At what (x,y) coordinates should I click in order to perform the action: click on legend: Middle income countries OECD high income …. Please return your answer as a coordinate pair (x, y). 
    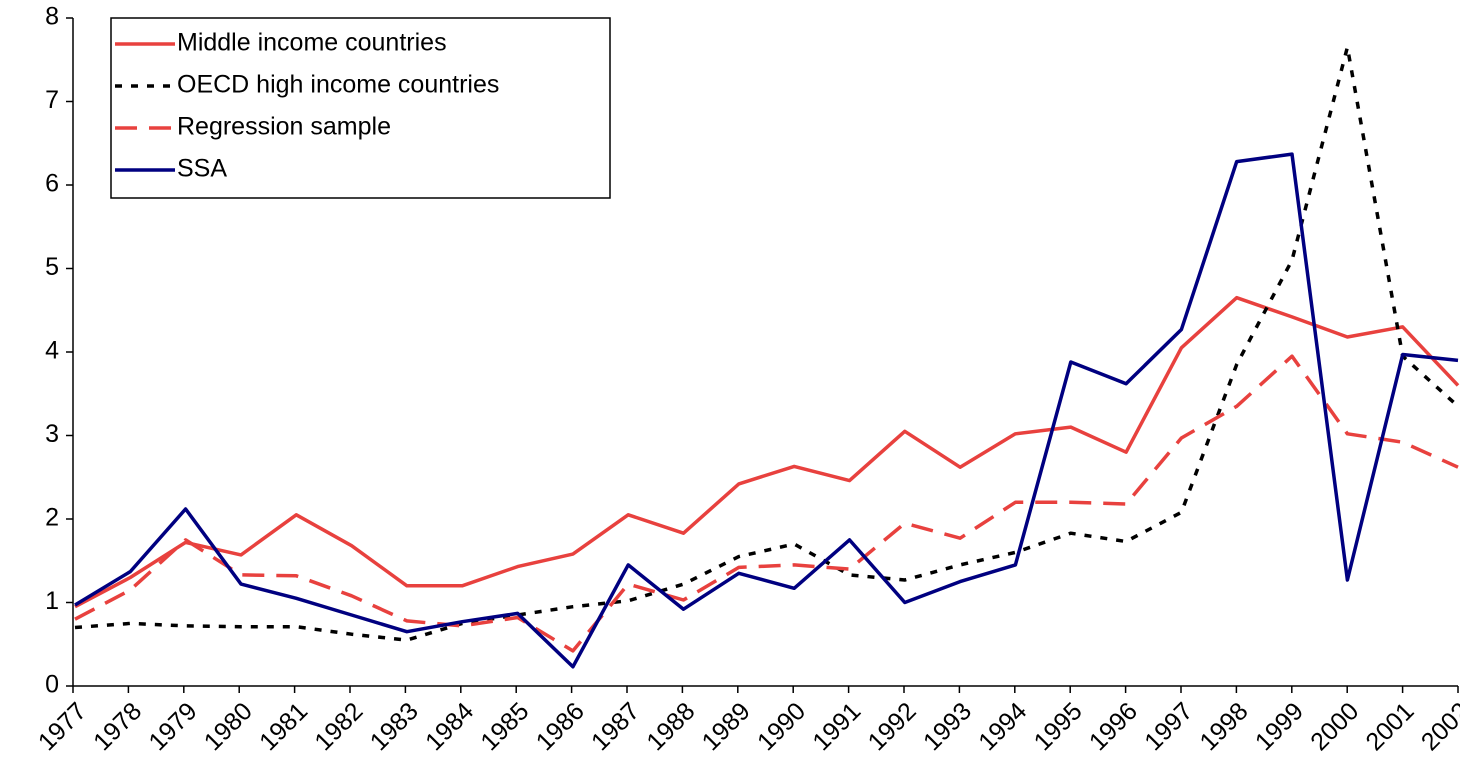
    Looking at the image, I should click on (360, 108).